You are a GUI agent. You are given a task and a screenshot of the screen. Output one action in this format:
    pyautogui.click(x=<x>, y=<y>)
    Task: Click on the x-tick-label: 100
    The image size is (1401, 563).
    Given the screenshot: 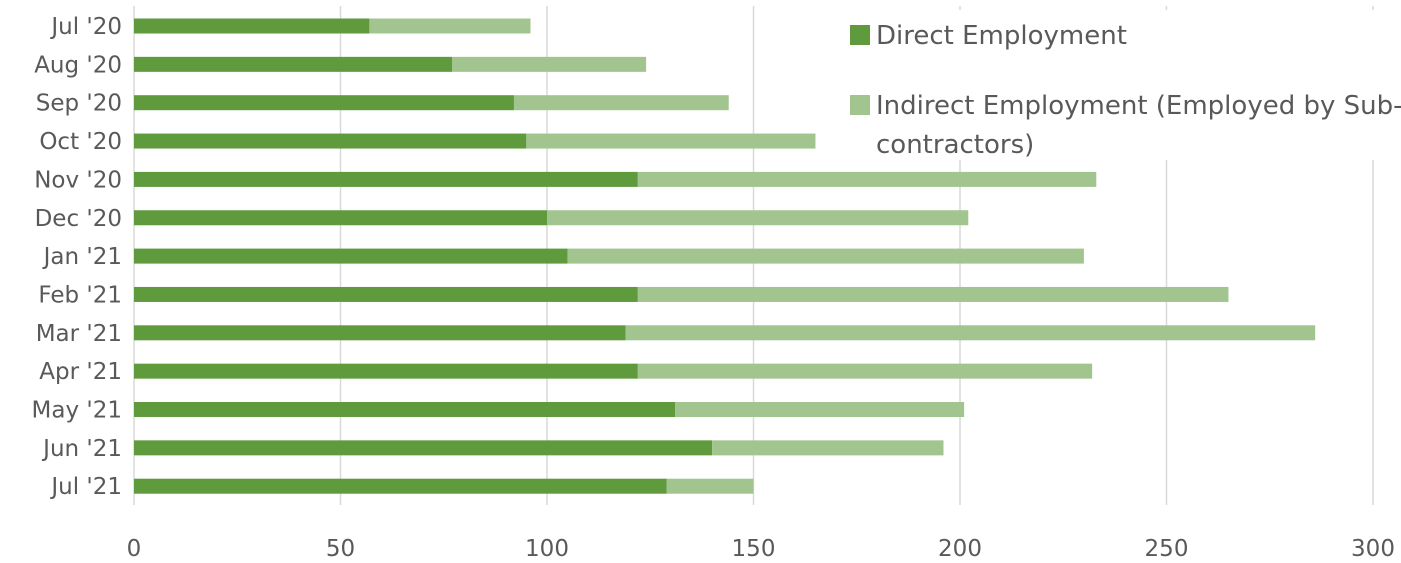 What is the action you would take?
    pyautogui.click(x=547, y=549)
    